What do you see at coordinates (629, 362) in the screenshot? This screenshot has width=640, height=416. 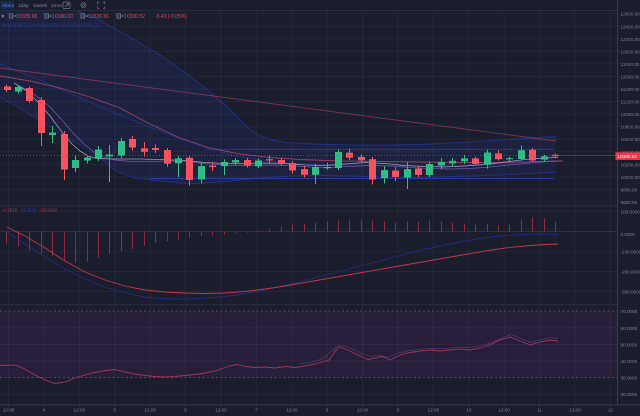 I see `svg-text: 40.0000` at bounding box center [629, 362].